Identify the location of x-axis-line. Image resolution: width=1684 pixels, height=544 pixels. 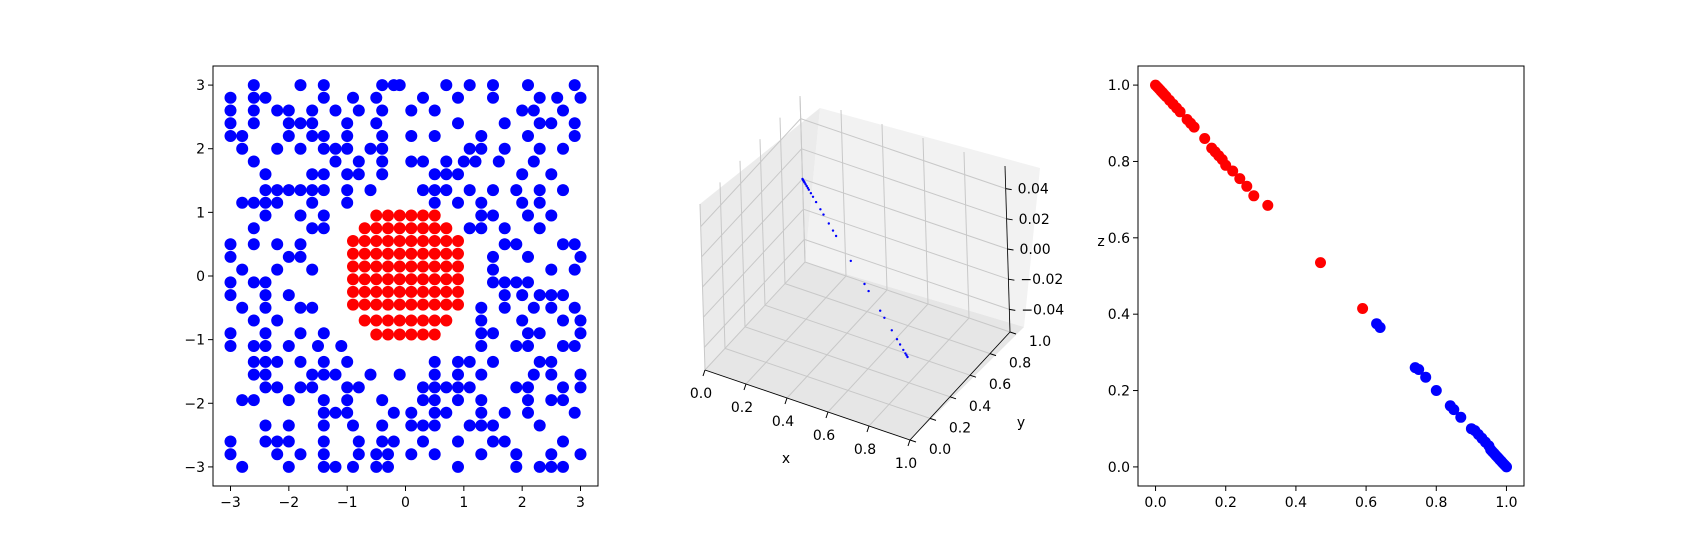
(807, 405).